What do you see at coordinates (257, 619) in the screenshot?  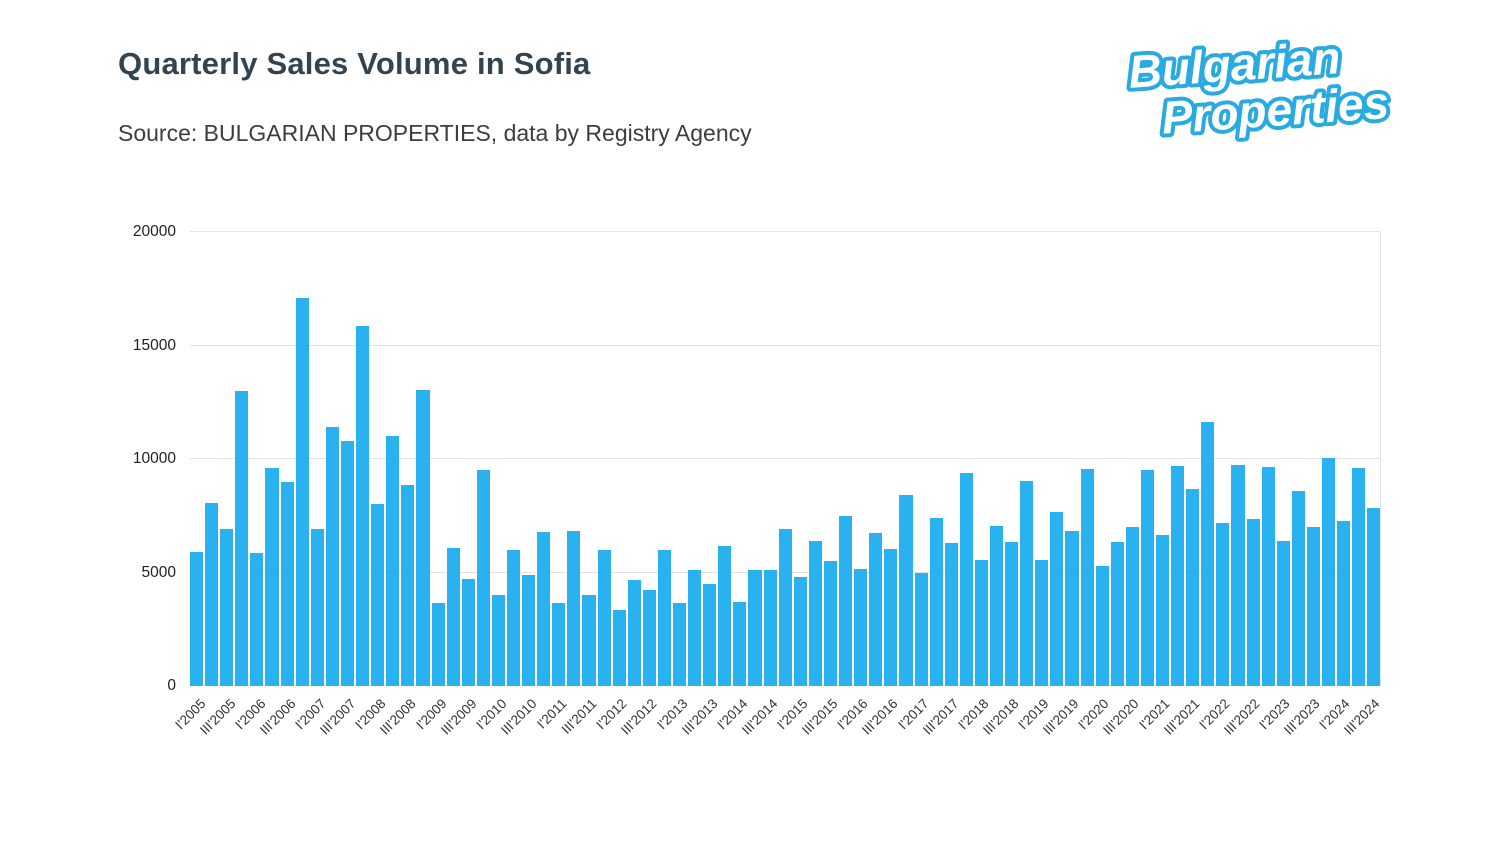 I see `bar-I'2006` at bounding box center [257, 619].